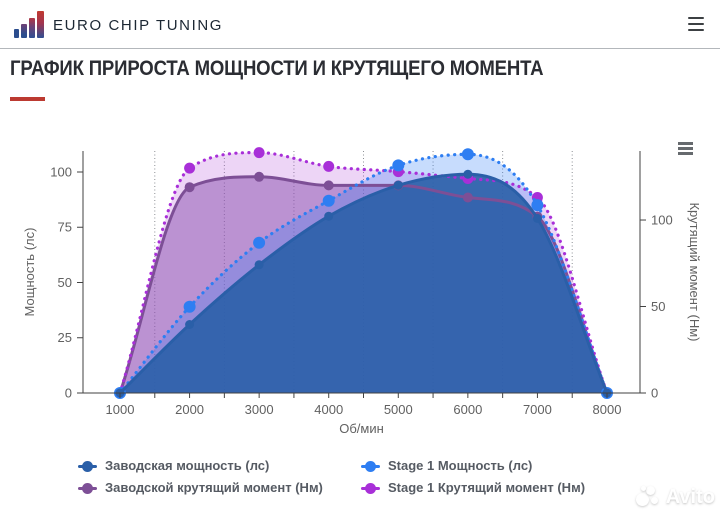 The height and width of the screenshot is (517, 720). Describe the element at coordinates (487, 487) in the screenshot. I see `legend-label: Stage 1 Крутящий момент (Нм)` at that location.